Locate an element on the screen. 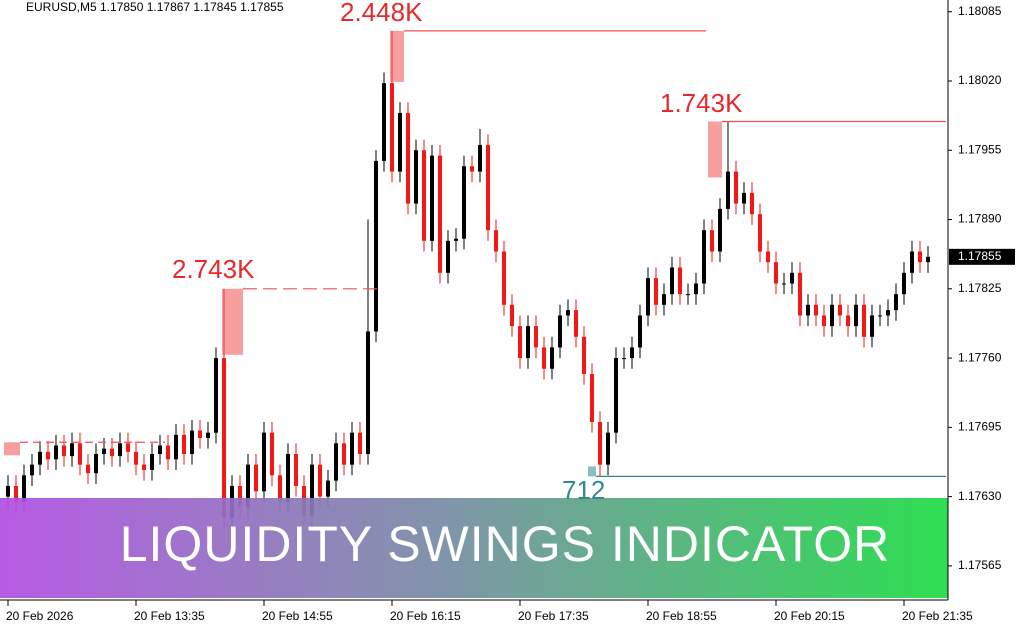  x-tick-label: 20 Feb 13:35 is located at coordinates (169, 616).